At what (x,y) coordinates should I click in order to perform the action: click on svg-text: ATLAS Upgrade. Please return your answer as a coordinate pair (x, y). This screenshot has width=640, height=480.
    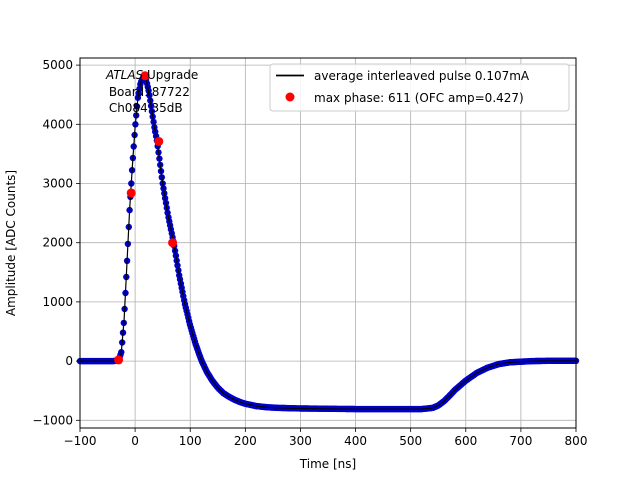
    Looking at the image, I should click on (151, 75).